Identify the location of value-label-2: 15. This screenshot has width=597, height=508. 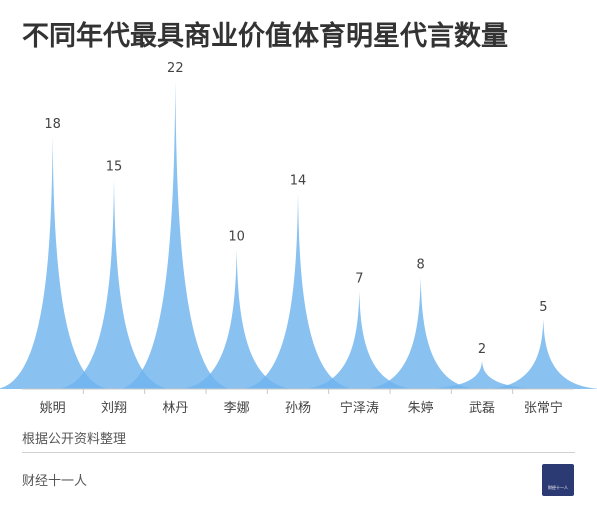
(114, 166).